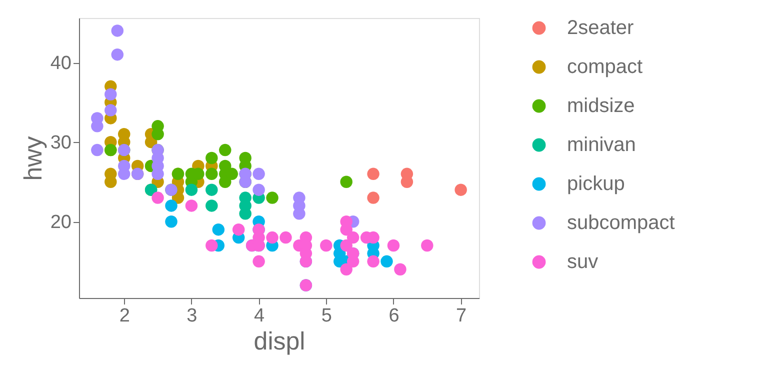 The width and height of the screenshot is (768, 384). I want to click on legend-label: pickup, so click(596, 184).